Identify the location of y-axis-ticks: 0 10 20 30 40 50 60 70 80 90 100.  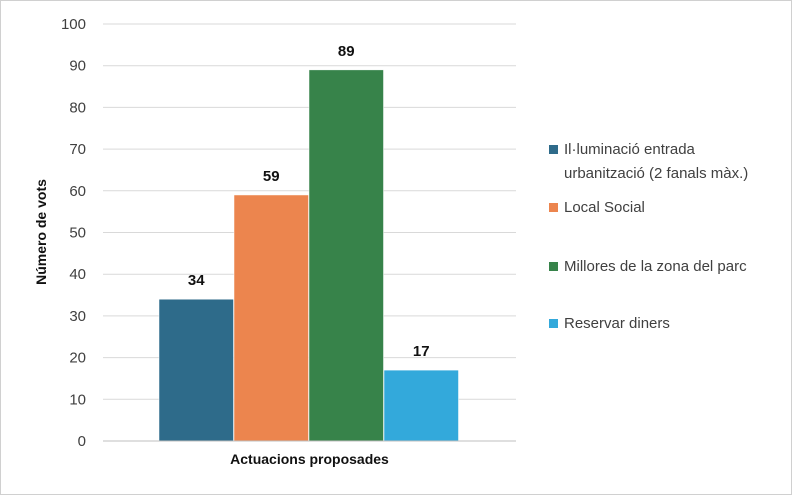
(73, 233).